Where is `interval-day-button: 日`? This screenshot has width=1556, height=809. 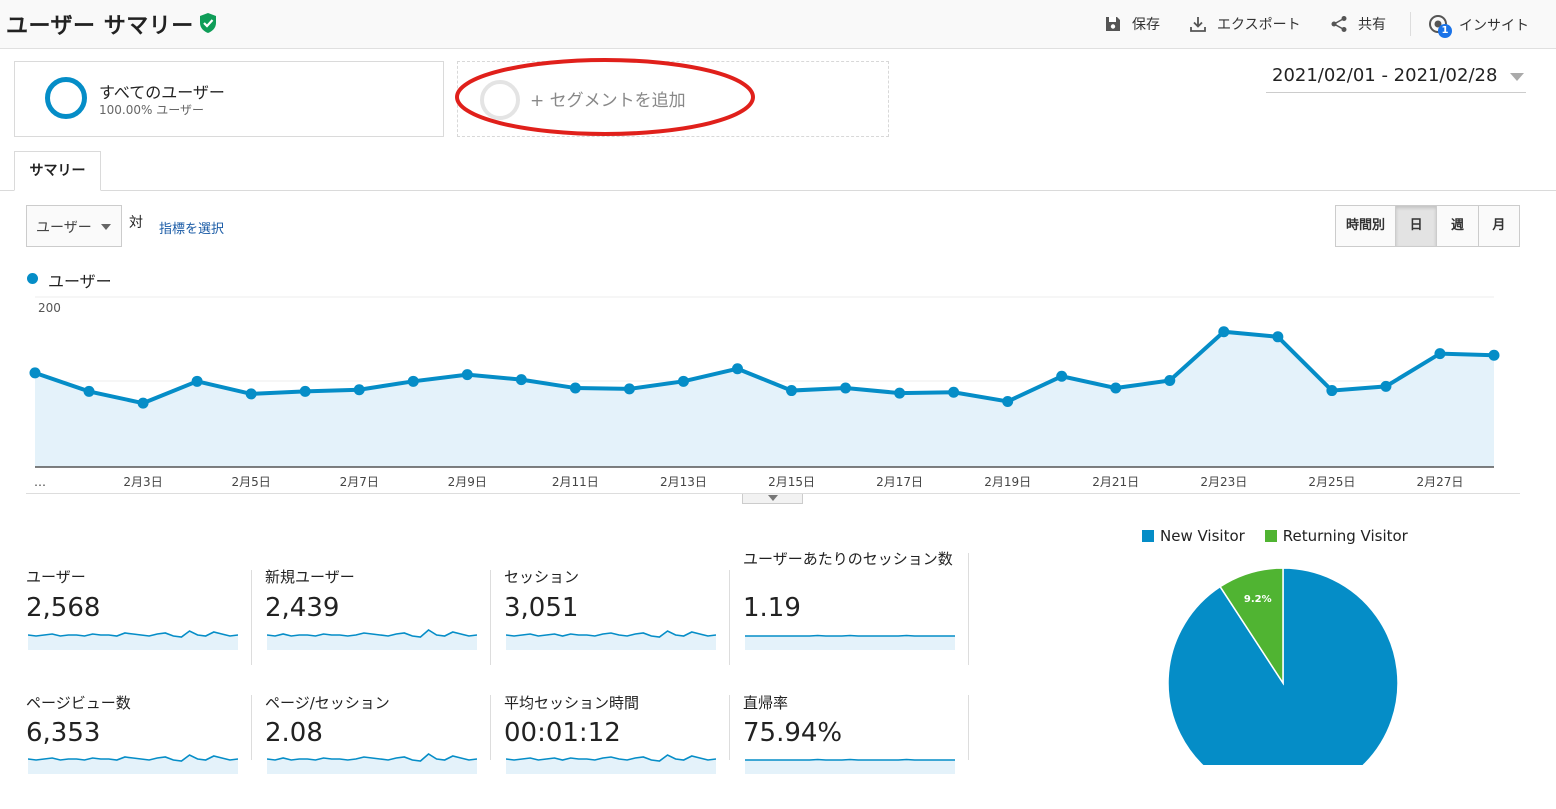
interval-day-button: 日 is located at coordinates (1417, 226).